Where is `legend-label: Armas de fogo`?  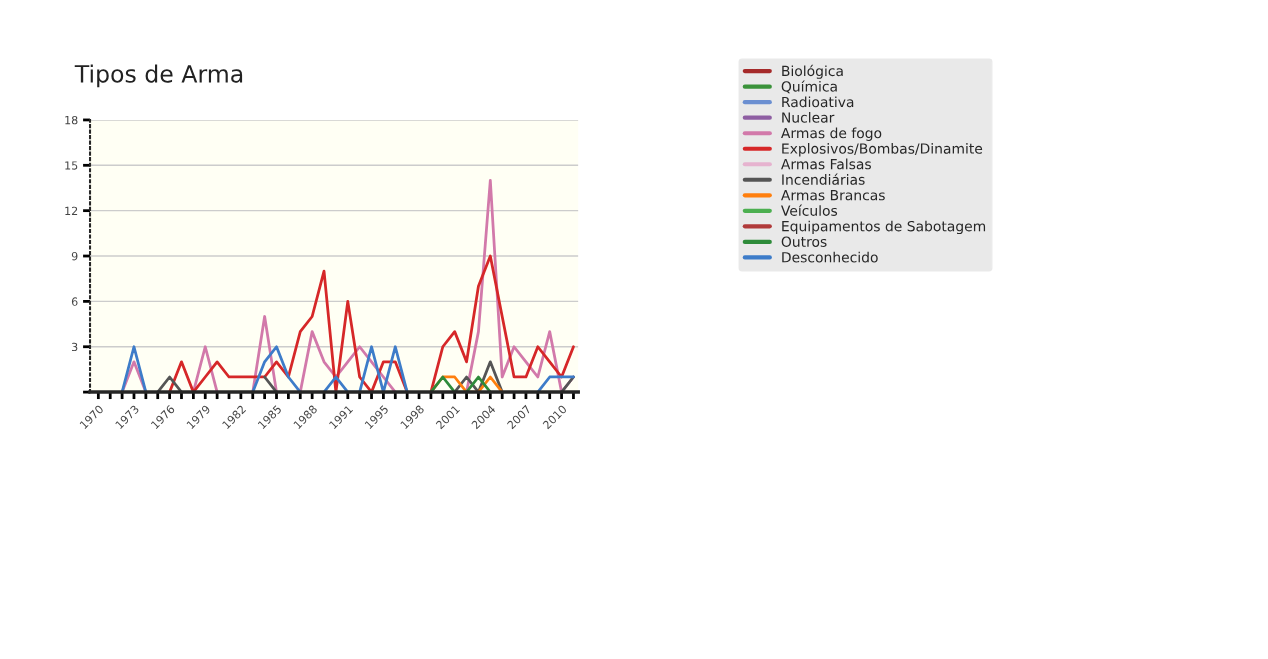 legend-label: Armas de fogo is located at coordinates (831, 134).